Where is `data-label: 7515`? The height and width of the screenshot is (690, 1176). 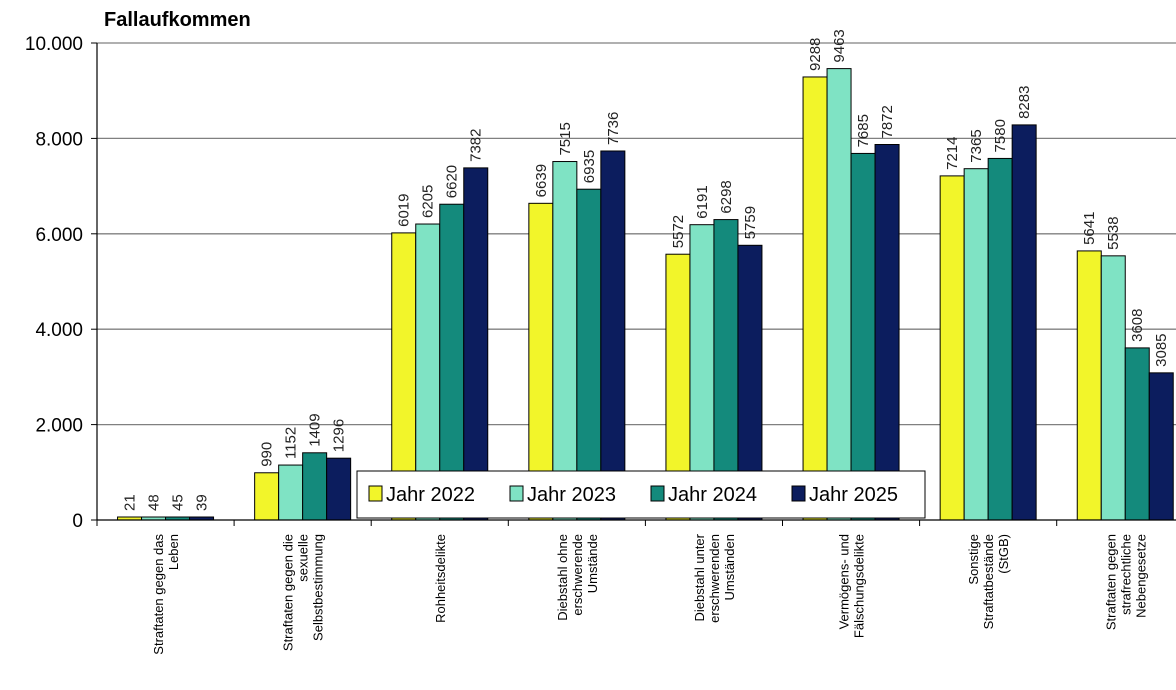
data-label: 7515 is located at coordinates (565, 138).